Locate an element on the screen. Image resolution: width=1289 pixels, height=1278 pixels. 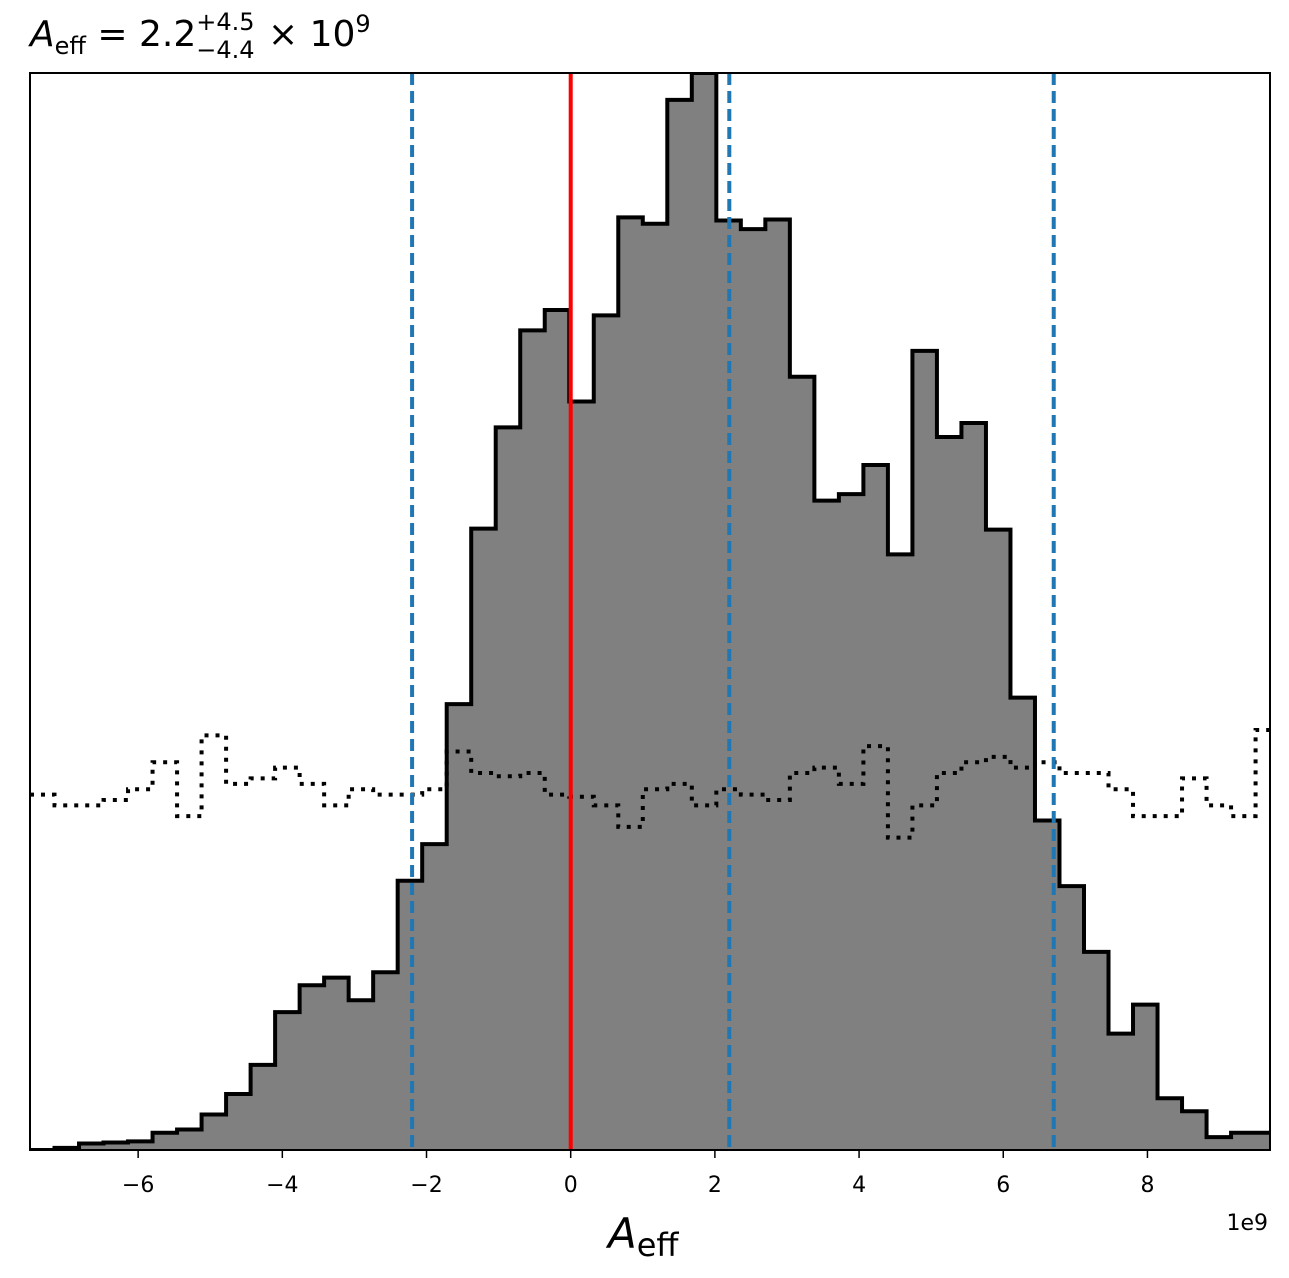
title-equals: = is located at coordinates (112, 34).